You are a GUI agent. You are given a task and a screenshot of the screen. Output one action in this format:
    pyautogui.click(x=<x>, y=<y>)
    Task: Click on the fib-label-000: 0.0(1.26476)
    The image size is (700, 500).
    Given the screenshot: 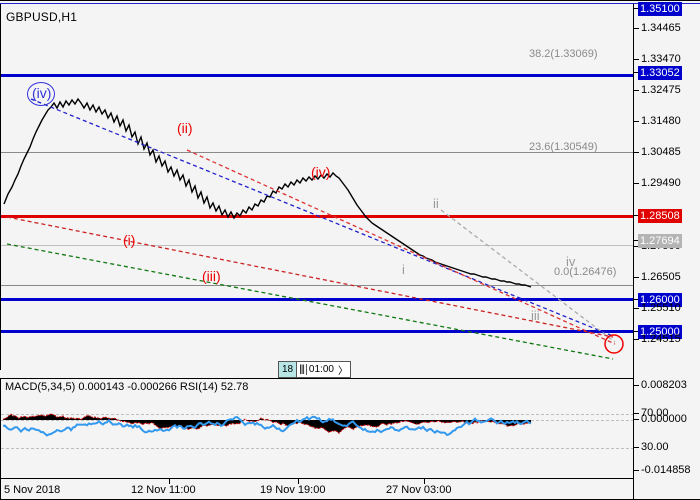 What is the action you would take?
    pyautogui.click(x=585, y=272)
    